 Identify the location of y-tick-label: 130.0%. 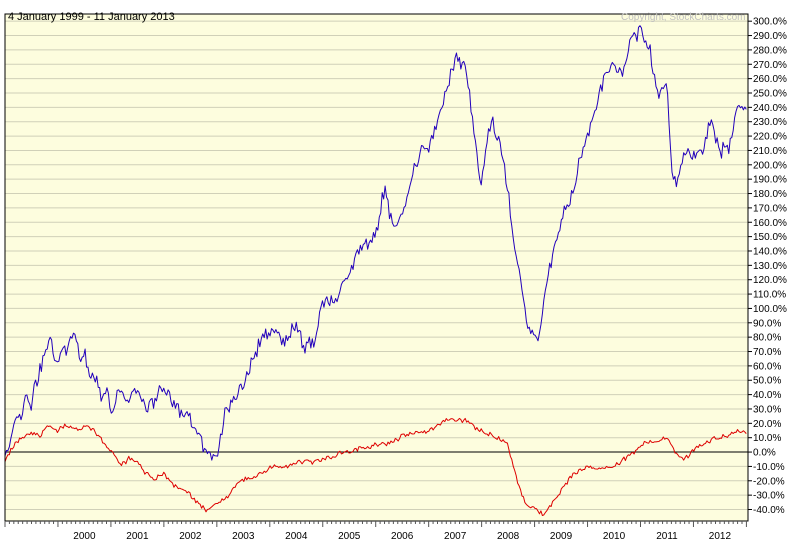
(770, 266).